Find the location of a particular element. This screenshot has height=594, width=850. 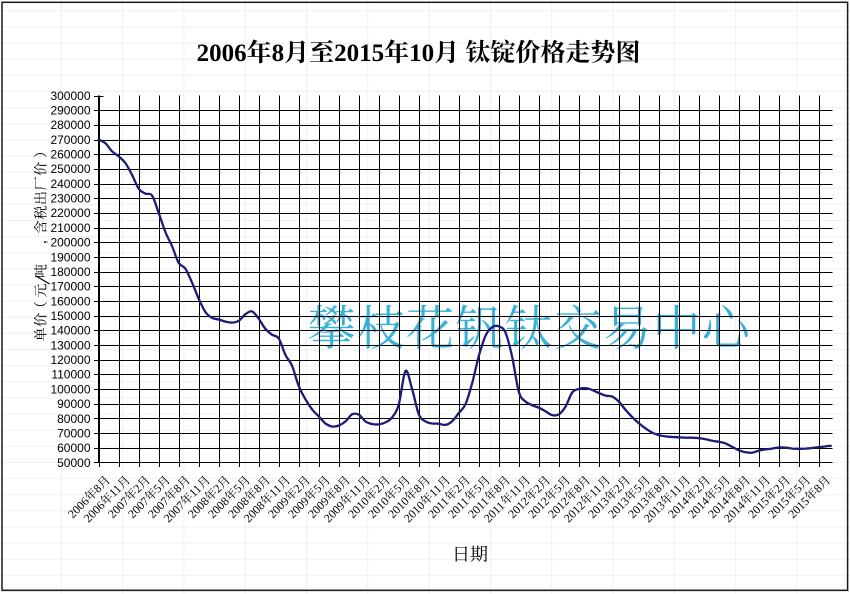

svg-text: 60000 is located at coordinates (74, 448).